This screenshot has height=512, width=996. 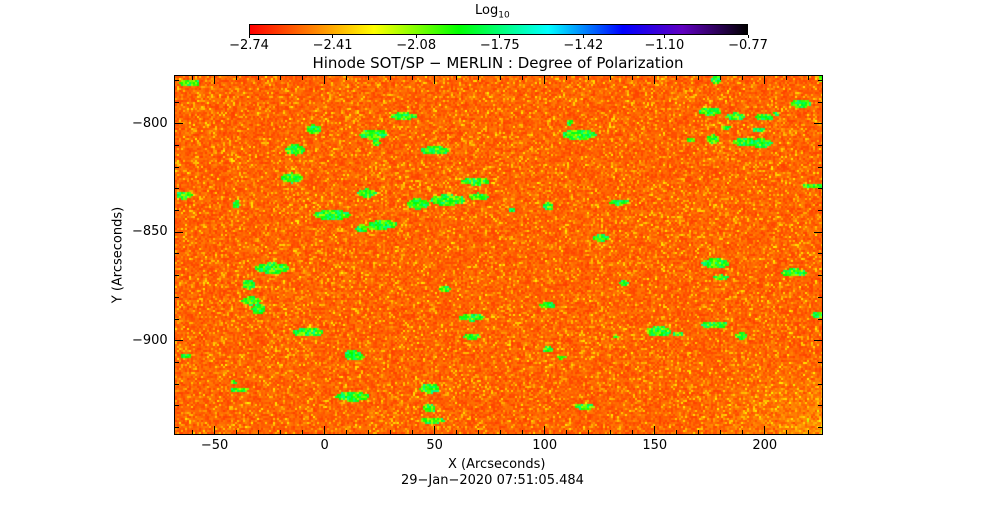 I want to click on x-tick-label: 50, so click(x=434, y=445).